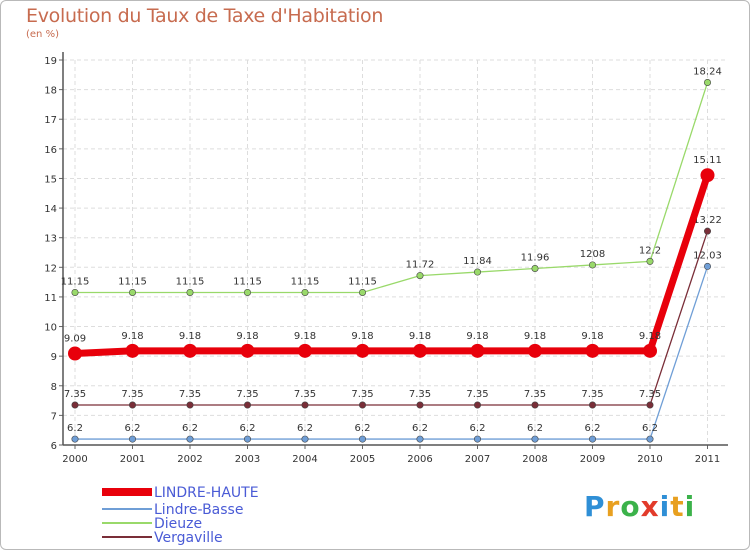  What do you see at coordinates (189, 459) in the screenshot?
I see `x-tick-label: 2002` at bounding box center [189, 459].